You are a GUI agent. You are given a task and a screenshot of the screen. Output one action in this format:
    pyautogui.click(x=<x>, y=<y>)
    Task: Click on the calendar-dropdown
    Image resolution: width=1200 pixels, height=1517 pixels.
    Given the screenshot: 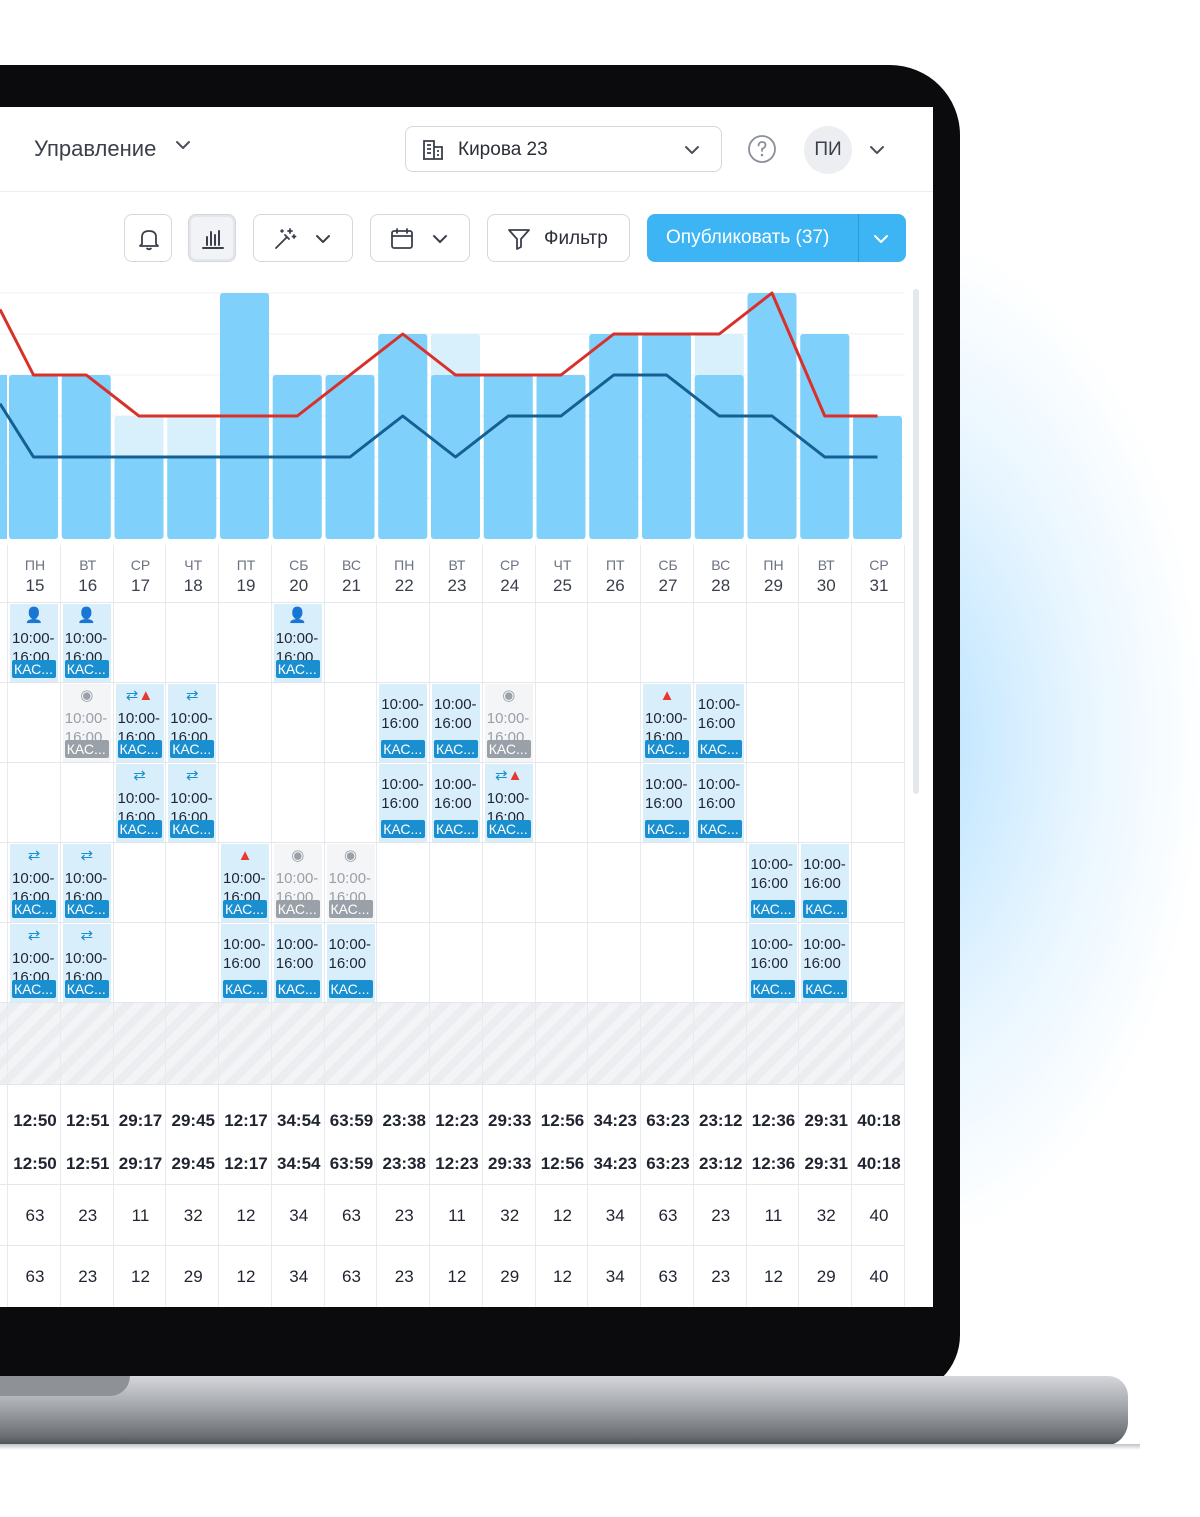 What is the action you would take?
    pyautogui.click(x=420, y=238)
    